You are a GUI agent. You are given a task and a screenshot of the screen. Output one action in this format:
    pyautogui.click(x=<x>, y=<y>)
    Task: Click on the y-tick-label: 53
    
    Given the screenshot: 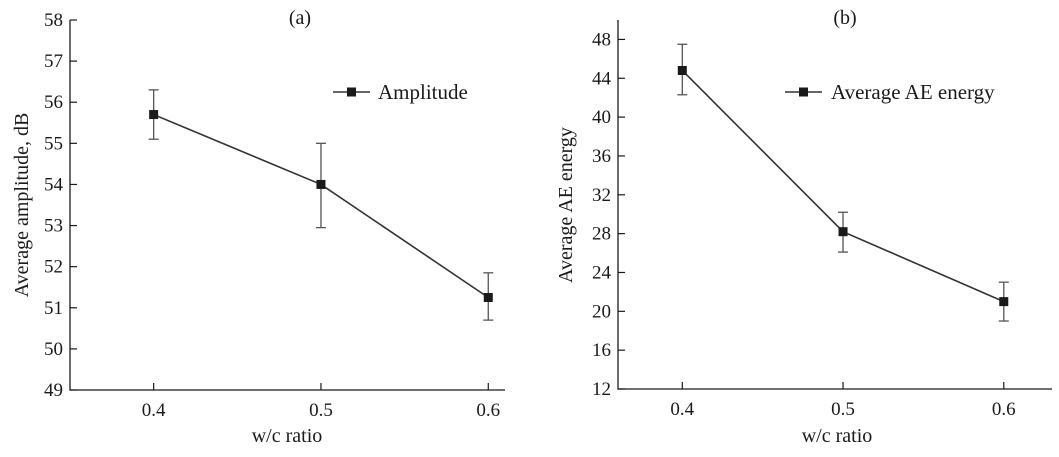 What is the action you would take?
    pyautogui.click(x=53, y=226)
    